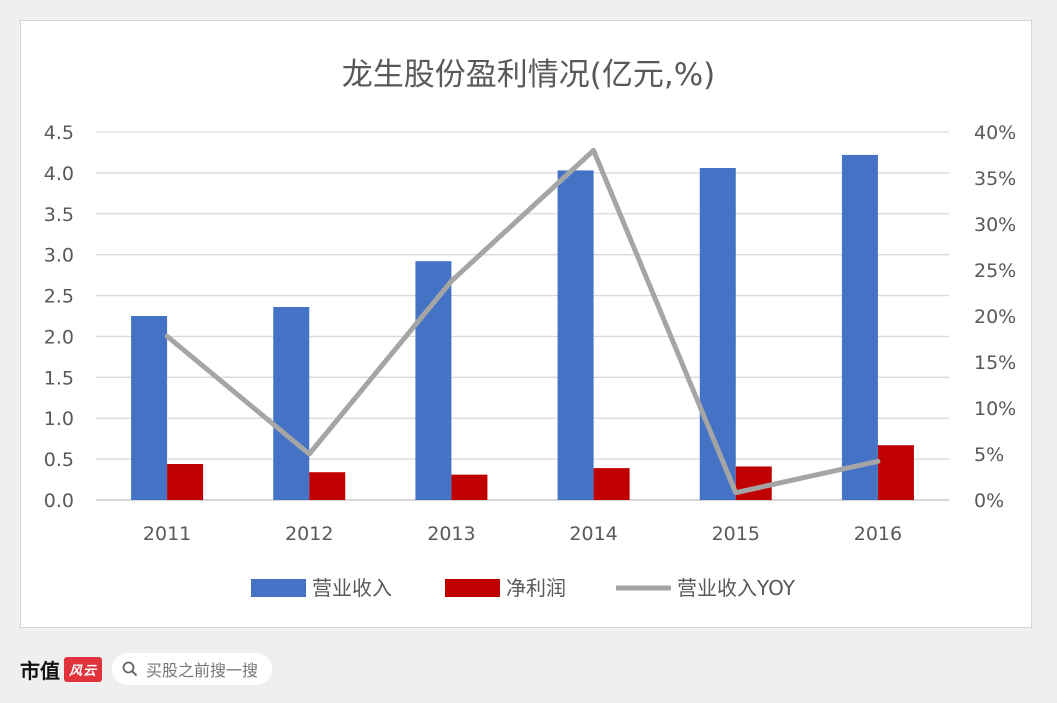 This screenshot has width=1057, height=703. Describe the element at coordinates (59, 501) in the screenshot. I see `y-left-tick-label: 0.0` at that location.